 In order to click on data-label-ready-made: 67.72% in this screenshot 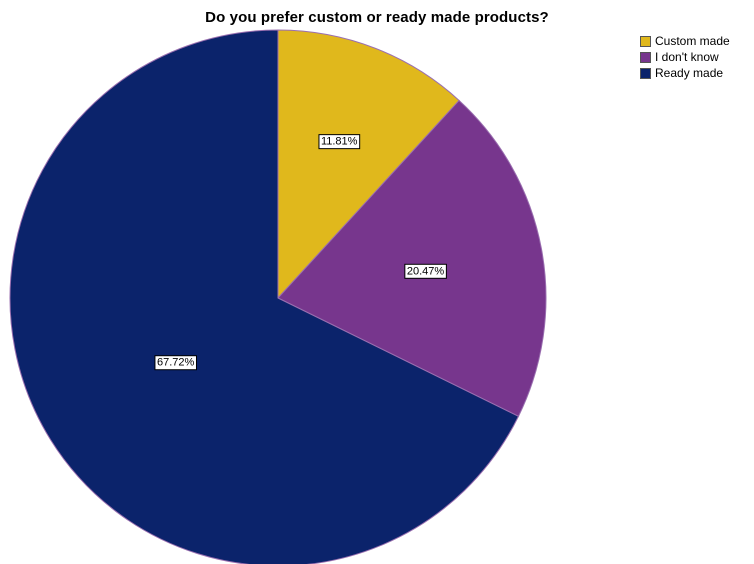, I will do `click(175, 363)`.